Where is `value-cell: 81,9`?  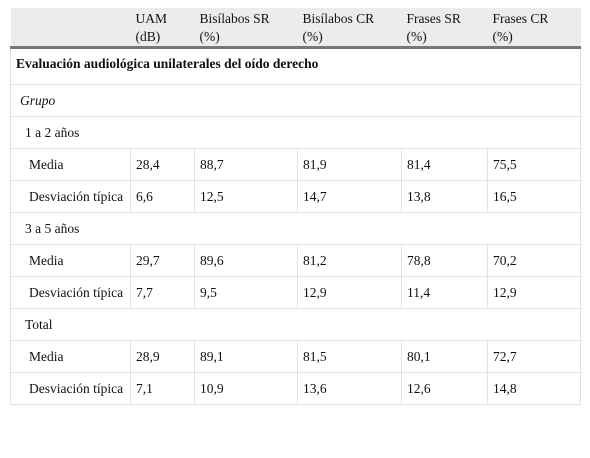
value-cell: 81,9 is located at coordinates (349, 164).